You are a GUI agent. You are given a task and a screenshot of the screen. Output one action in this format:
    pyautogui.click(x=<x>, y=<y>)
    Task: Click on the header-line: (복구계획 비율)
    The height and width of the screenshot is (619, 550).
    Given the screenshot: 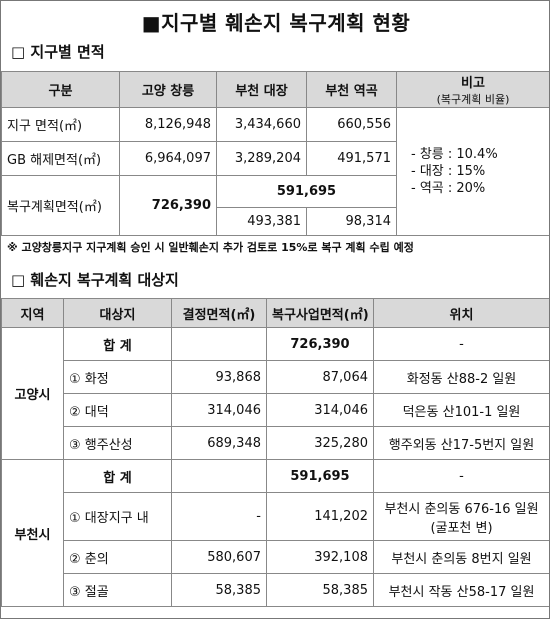 What is the action you would take?
    pyautogui.click(x=473, y=99)
    